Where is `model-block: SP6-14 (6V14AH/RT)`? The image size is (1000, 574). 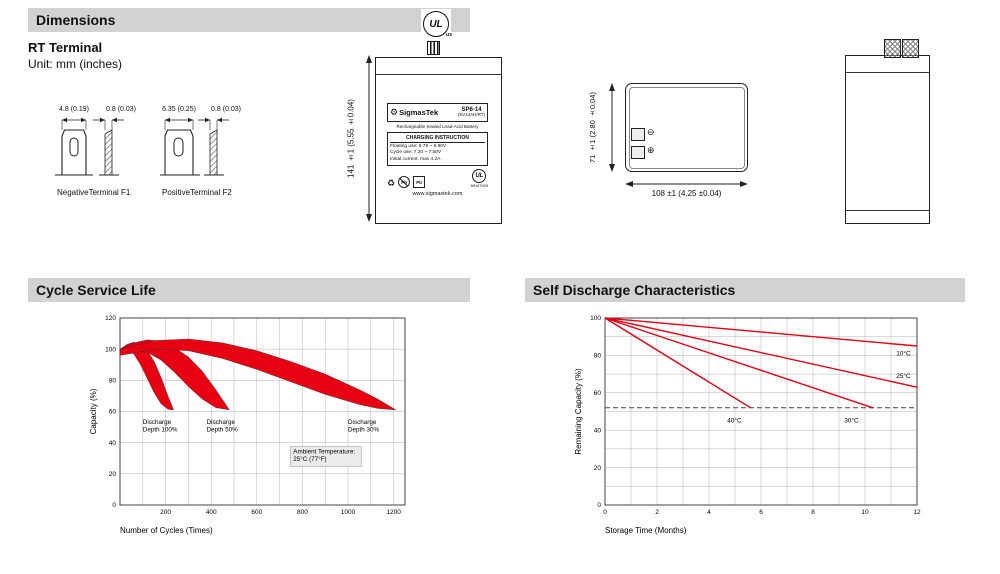 model-block: SP6-14 (6V14AH/RT) is located at coordinates (471, 112).